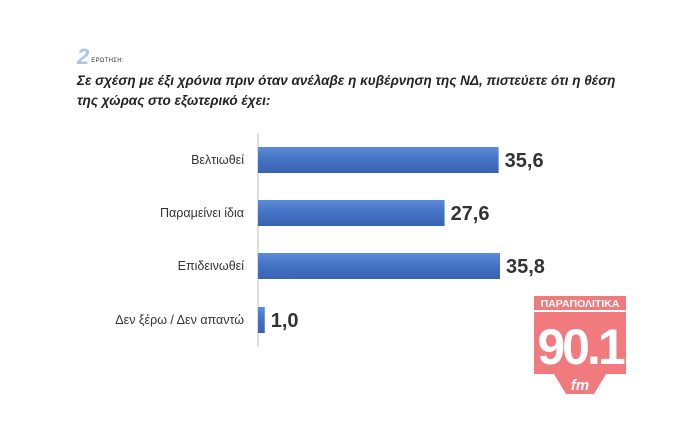 Image resolution: width=697 pixels, height=445 pixels. Describe the element at coordinates (217, 160) in the screenshot. I see `category-label: Βελτιωθεί` at that location.